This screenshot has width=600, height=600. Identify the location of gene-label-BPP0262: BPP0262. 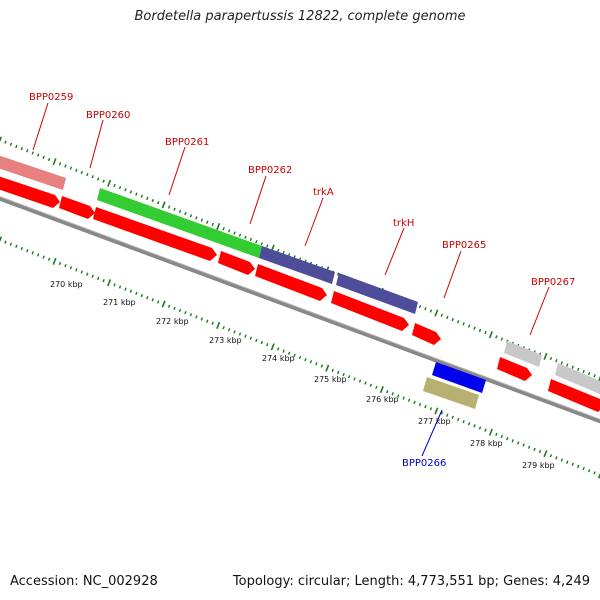
(270, 170).